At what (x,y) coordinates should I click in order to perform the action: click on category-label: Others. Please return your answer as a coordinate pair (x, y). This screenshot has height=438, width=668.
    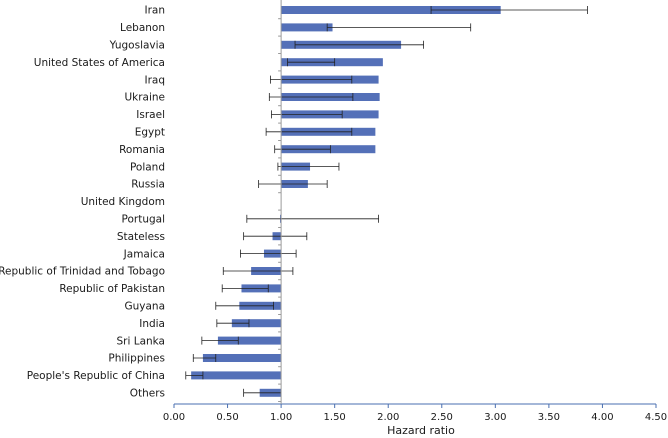
    Looking at the image, I should click on (147, 394).